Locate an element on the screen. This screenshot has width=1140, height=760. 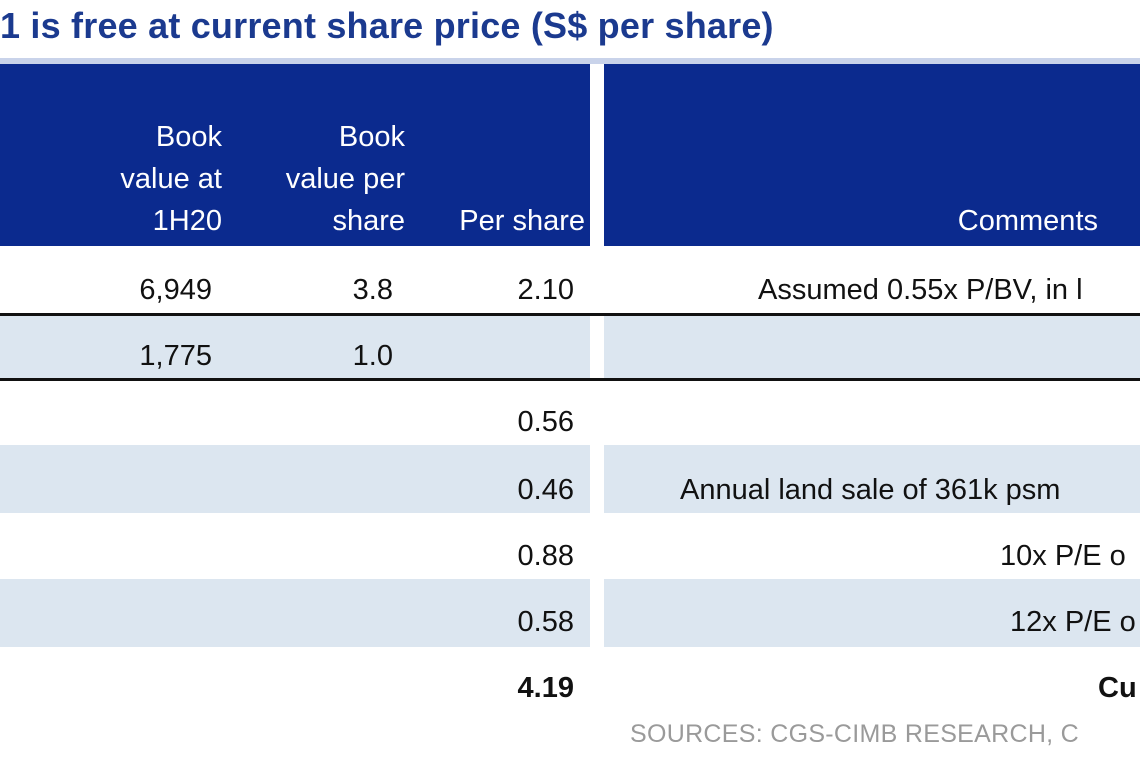
table-row-total is located at coordinates (570, 681).